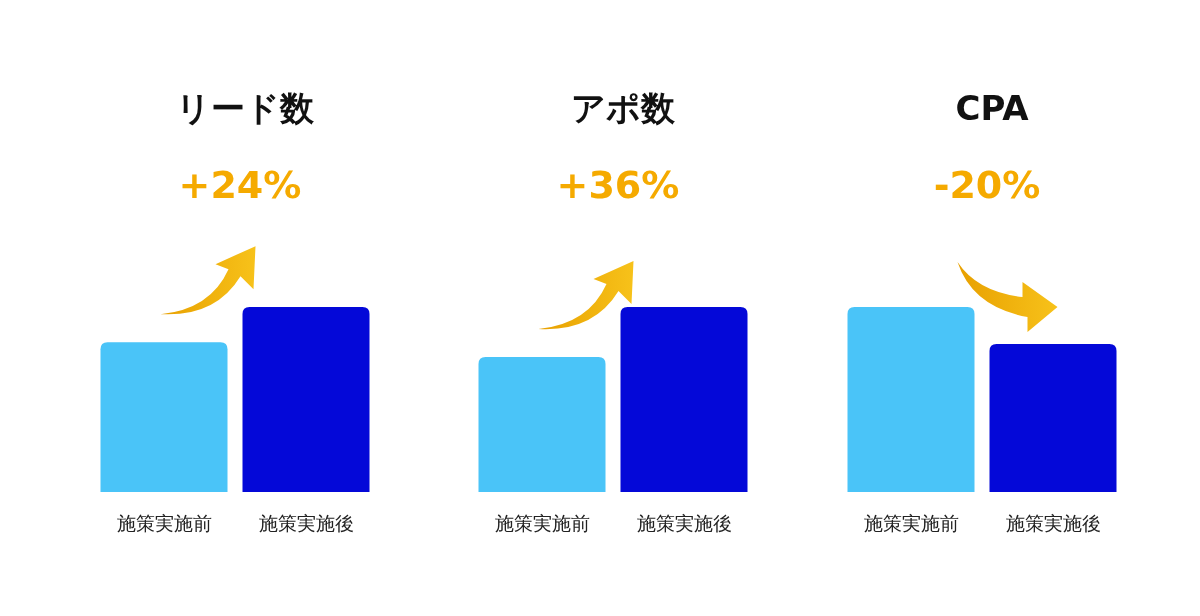 Image resolution: width=1200 pixels, height=616 pixels. What do you see at coordinates (245, 108) in the screenshot?
I see `chart-title: リード数` at bounding box center [245, 108].